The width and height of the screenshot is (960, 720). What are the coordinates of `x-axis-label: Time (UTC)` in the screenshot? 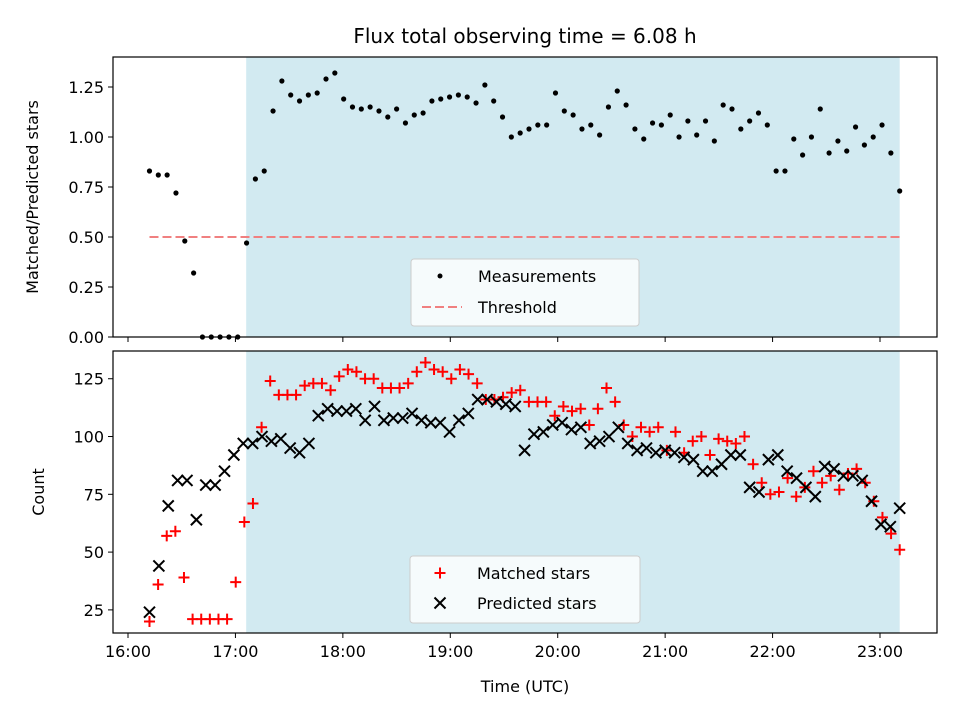 It's located at (524, 686).